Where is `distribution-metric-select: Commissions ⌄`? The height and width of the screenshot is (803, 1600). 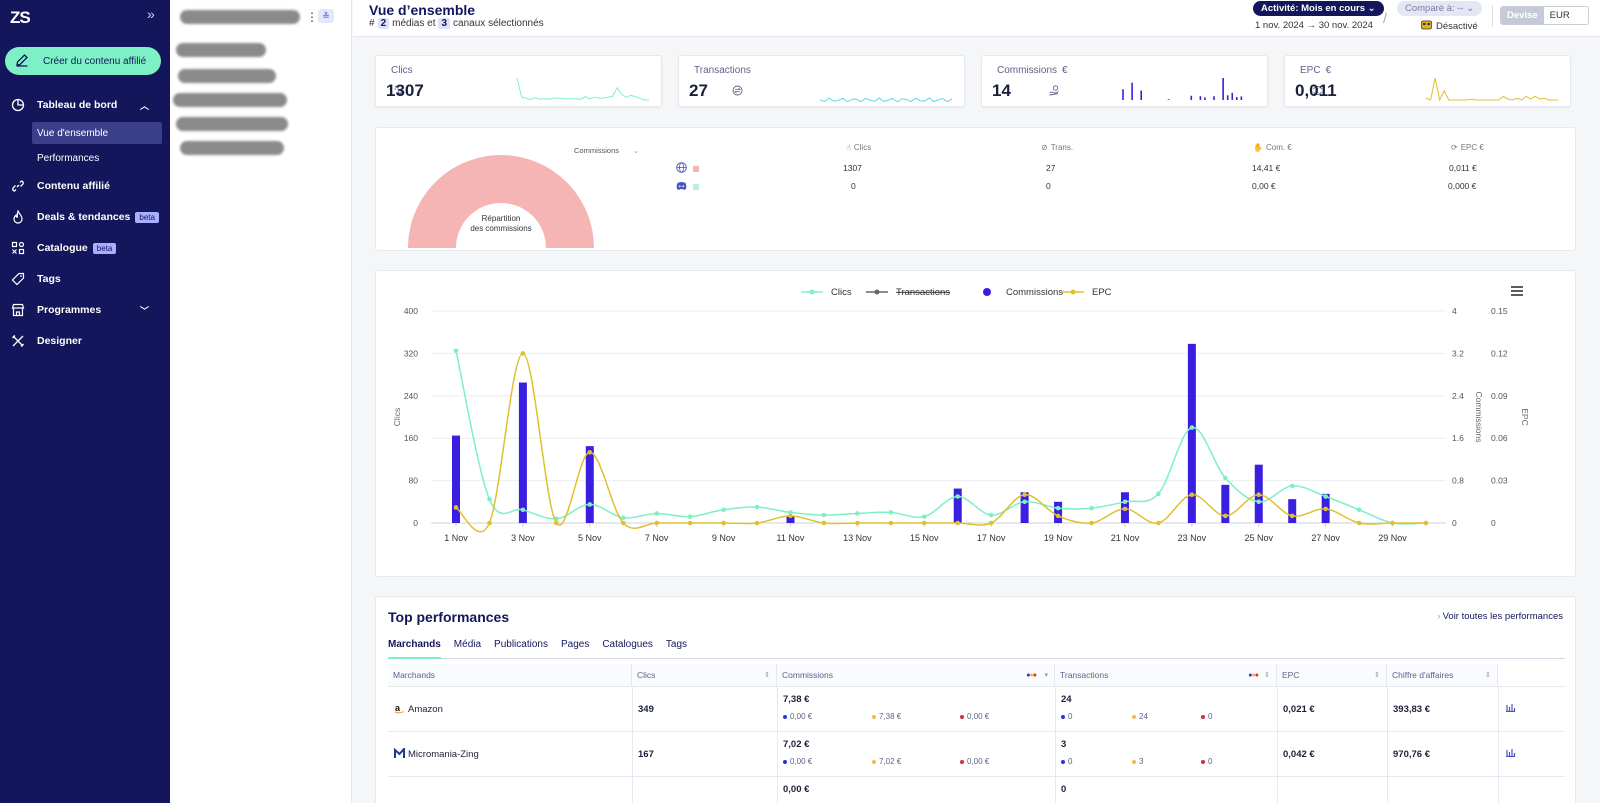
distribution-metric-select: Commissions ⌄ is located at coordinates (606, 150).